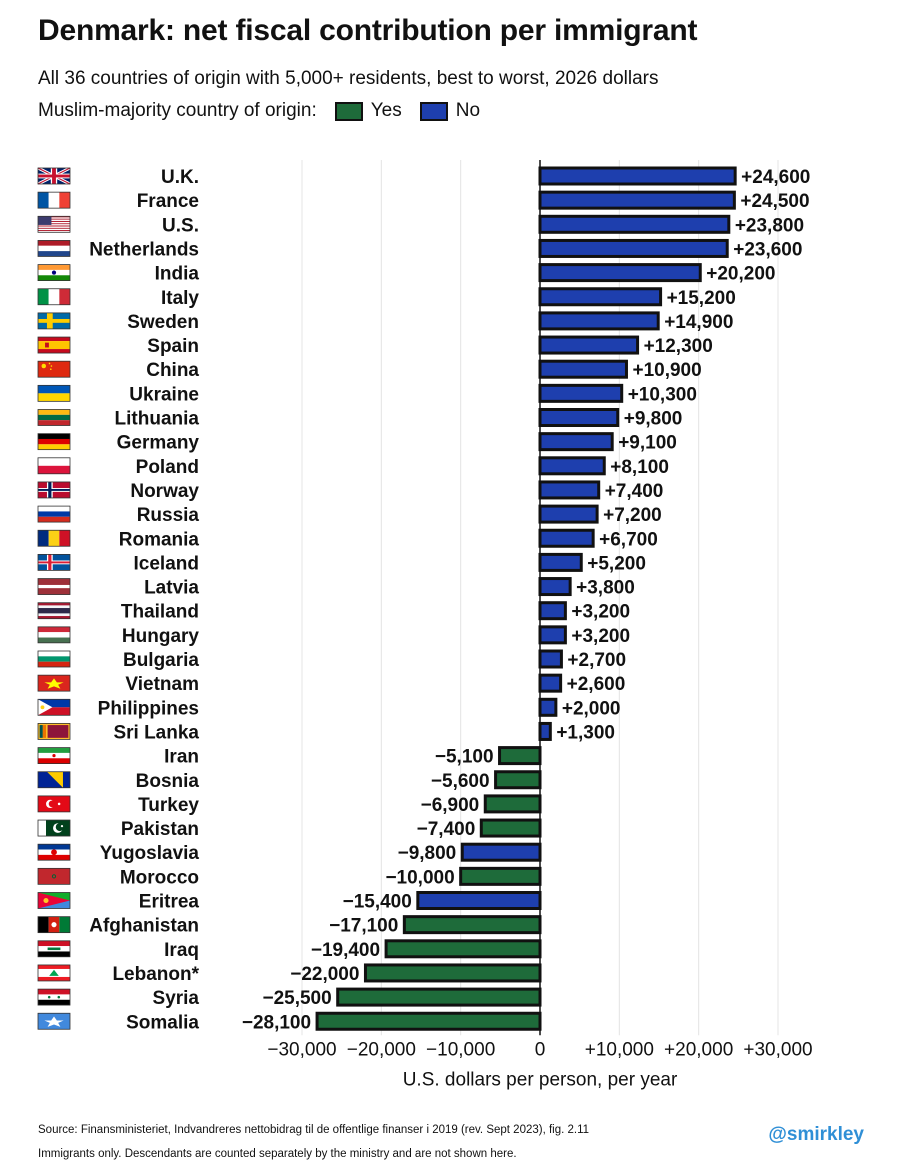 Image resolution: width=900 pixels, height=1164 pixels. What do you see at coordinates (180, 225) in the screenshot?
I see `country-label: U.S.` at bounding box center [180, 225].